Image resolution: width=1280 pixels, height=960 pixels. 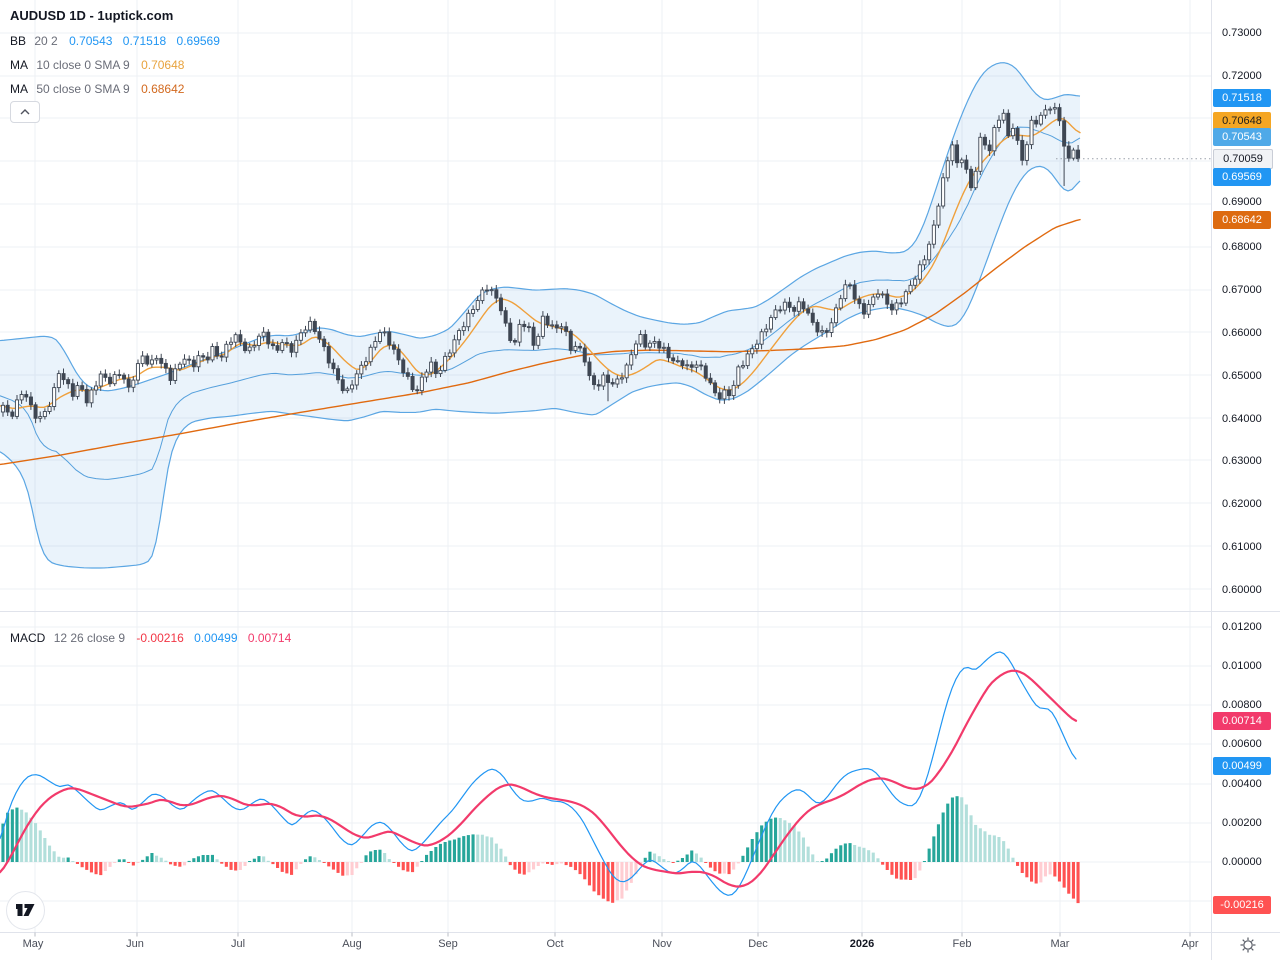 What do you see at coordinates (1242, 905) in the screenshot?
I see `axis-price-badge: -0.00216` at bounding box center [1242, 905].